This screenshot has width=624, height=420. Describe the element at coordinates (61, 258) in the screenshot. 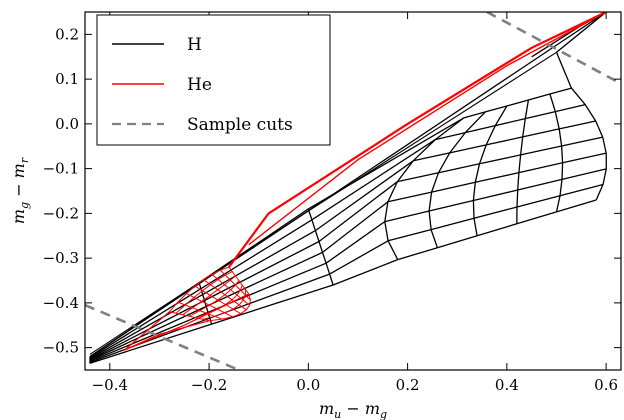

I see `y-tick-label-2: −0.3` at that location.